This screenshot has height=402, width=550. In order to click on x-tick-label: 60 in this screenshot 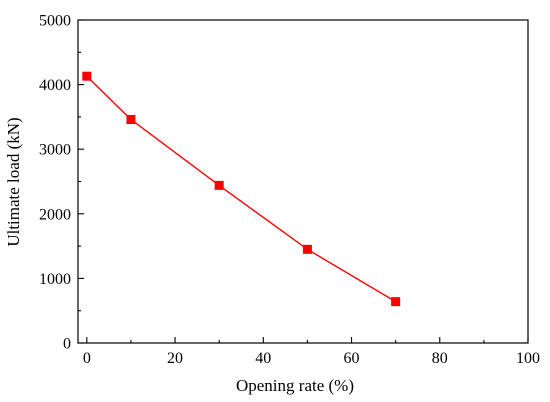, I will do `click(352, 358)`.